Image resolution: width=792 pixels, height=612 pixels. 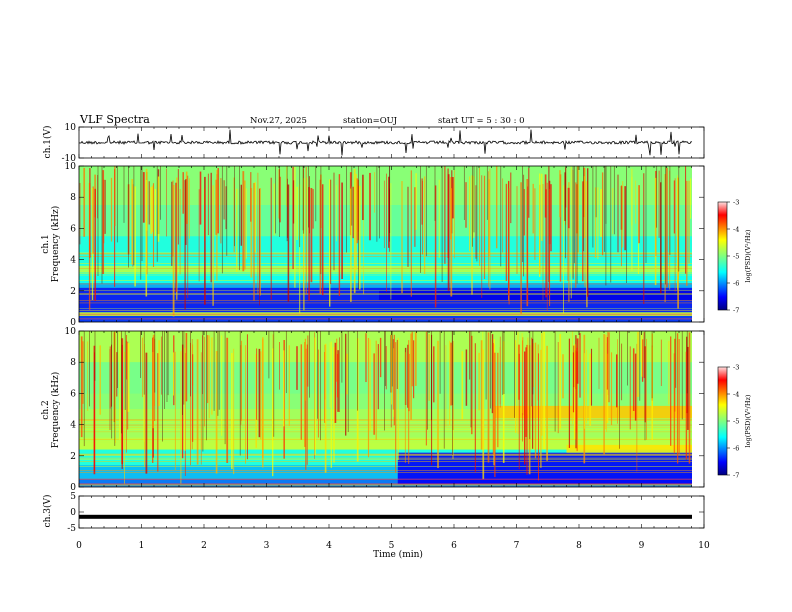 I want to click on ch3-waveform-ylabel: ch.3(V), so click(x=47, y=511).